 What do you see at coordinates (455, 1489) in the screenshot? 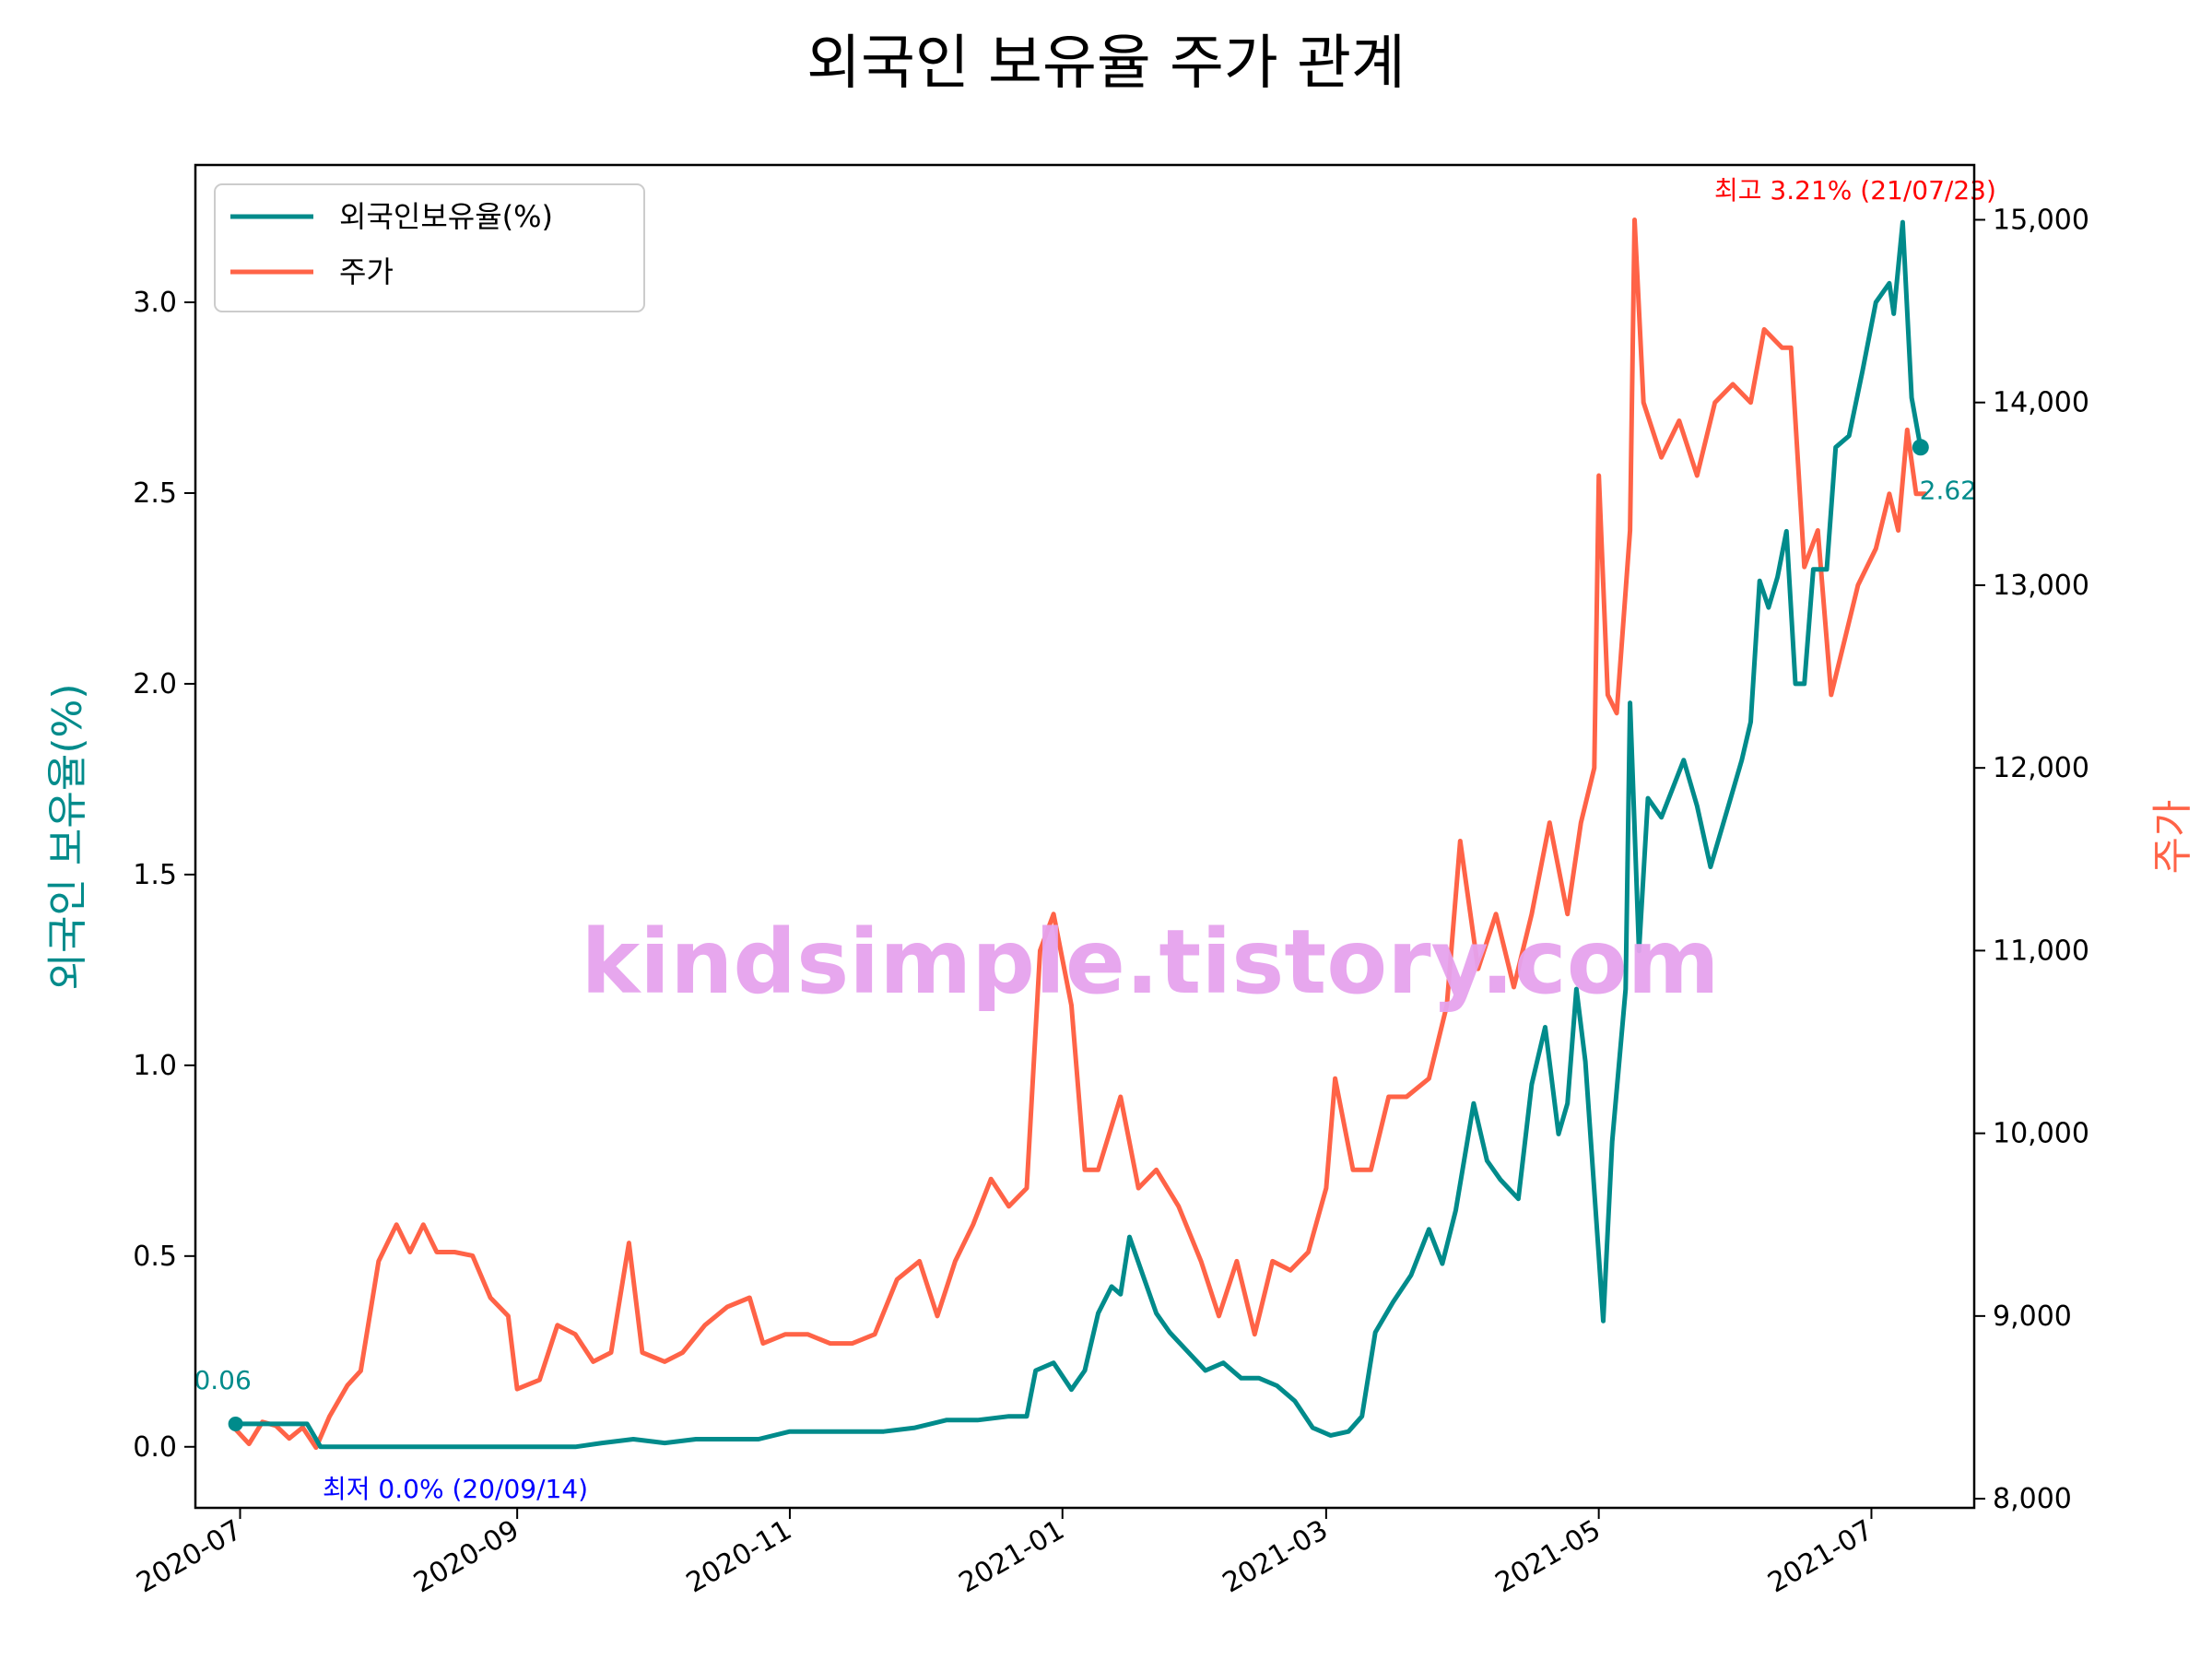
I see `min-annotation: 최저 0.0% (20/09/14)` at bounding box center [455, 1489].